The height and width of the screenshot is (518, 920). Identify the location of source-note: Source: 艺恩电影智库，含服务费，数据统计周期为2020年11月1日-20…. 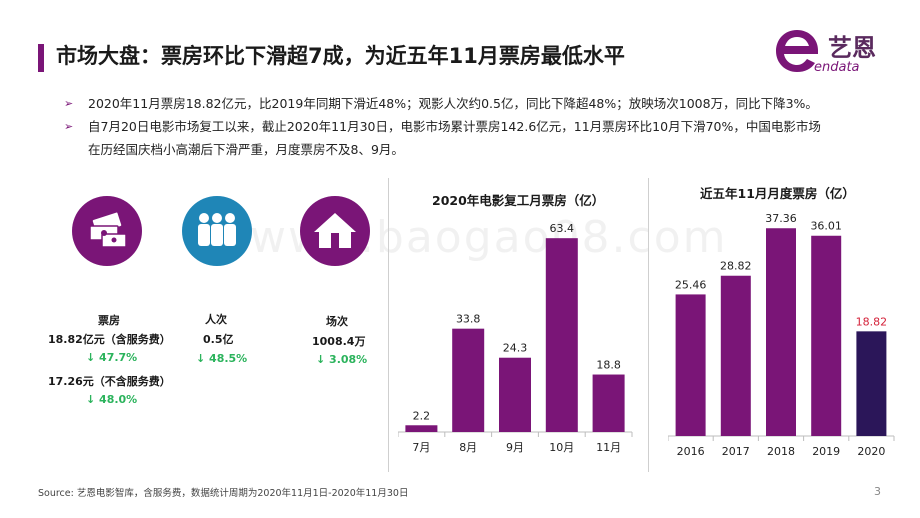
(223, 493).